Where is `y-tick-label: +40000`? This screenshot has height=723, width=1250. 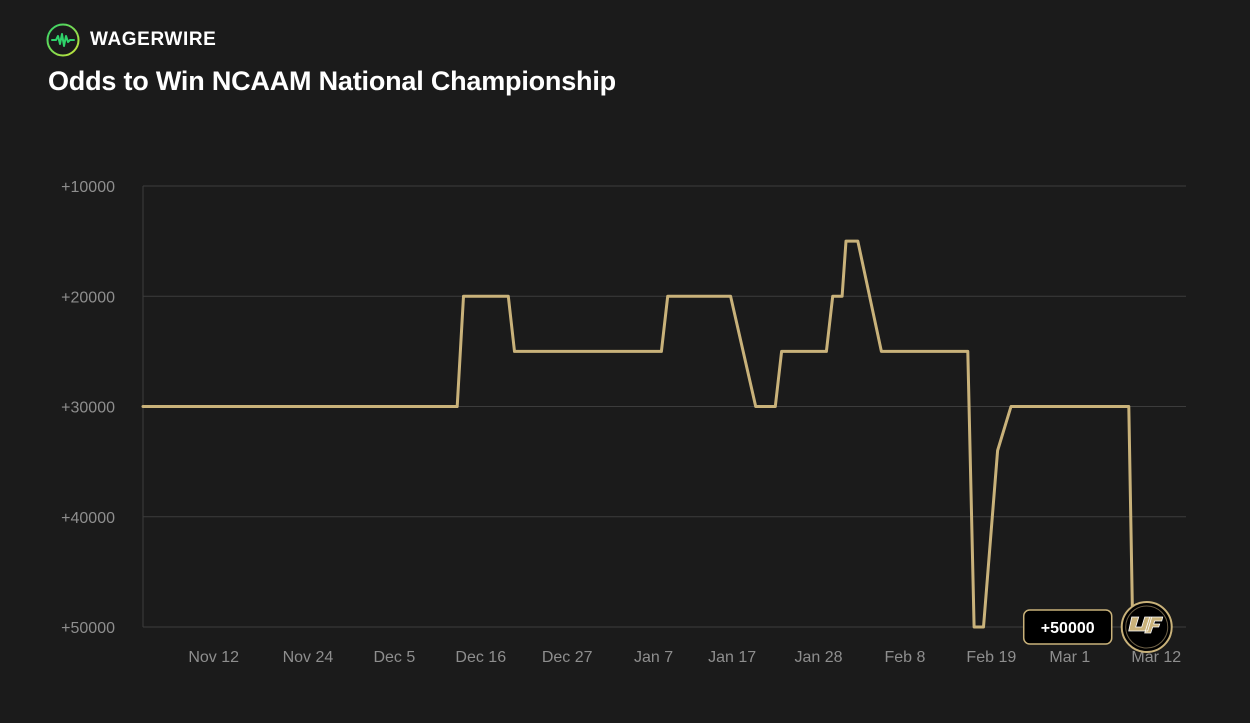 y-tick-label: +40000 is located at coordinates (88, 518).